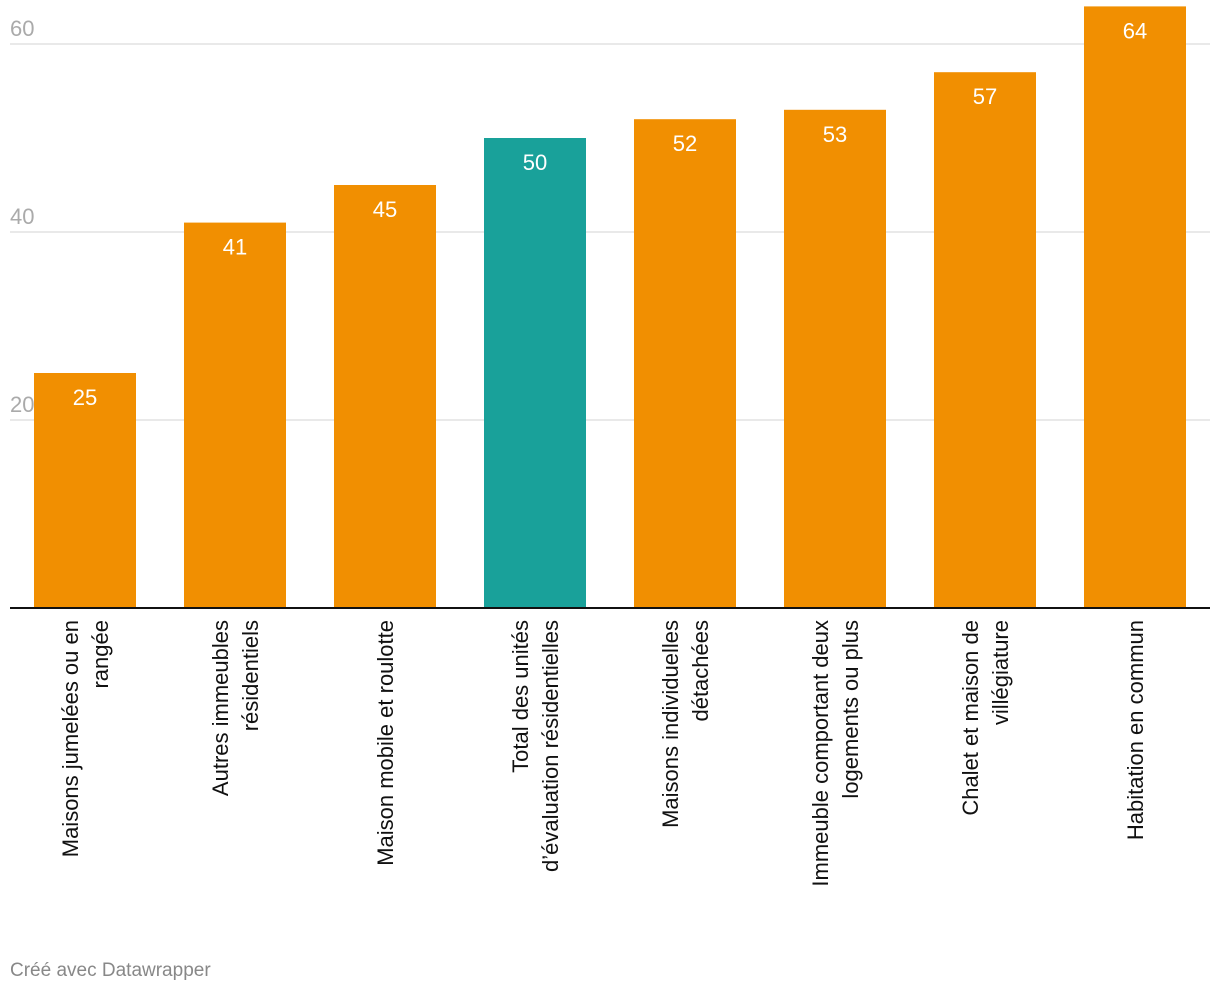 Image resolution: width=1220 pixels, height=998 pixels. What do you see at coordinates (235, 247) in the screenshot?
I see `bar-value-label: 41` at bounding box center [235, 247].